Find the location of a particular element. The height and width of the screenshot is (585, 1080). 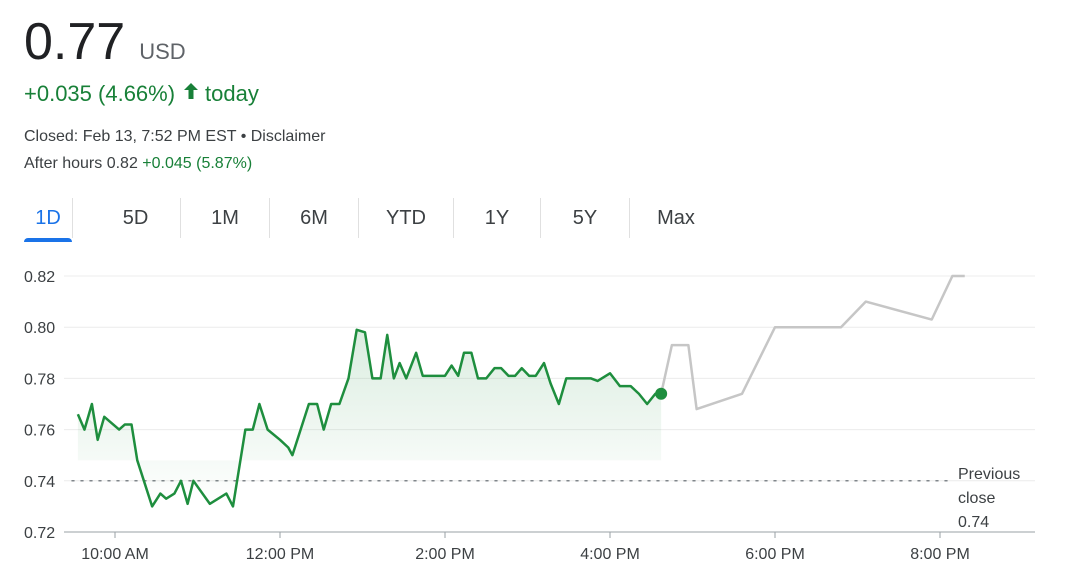

change-suffix: today is located at coordinates (232, 93).